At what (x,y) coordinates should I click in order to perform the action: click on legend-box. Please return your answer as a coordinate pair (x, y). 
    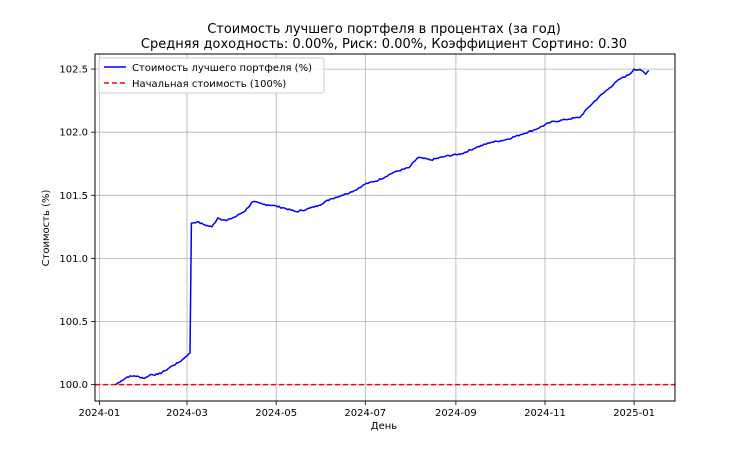
    Looking at the image, I should click on (211, 75).